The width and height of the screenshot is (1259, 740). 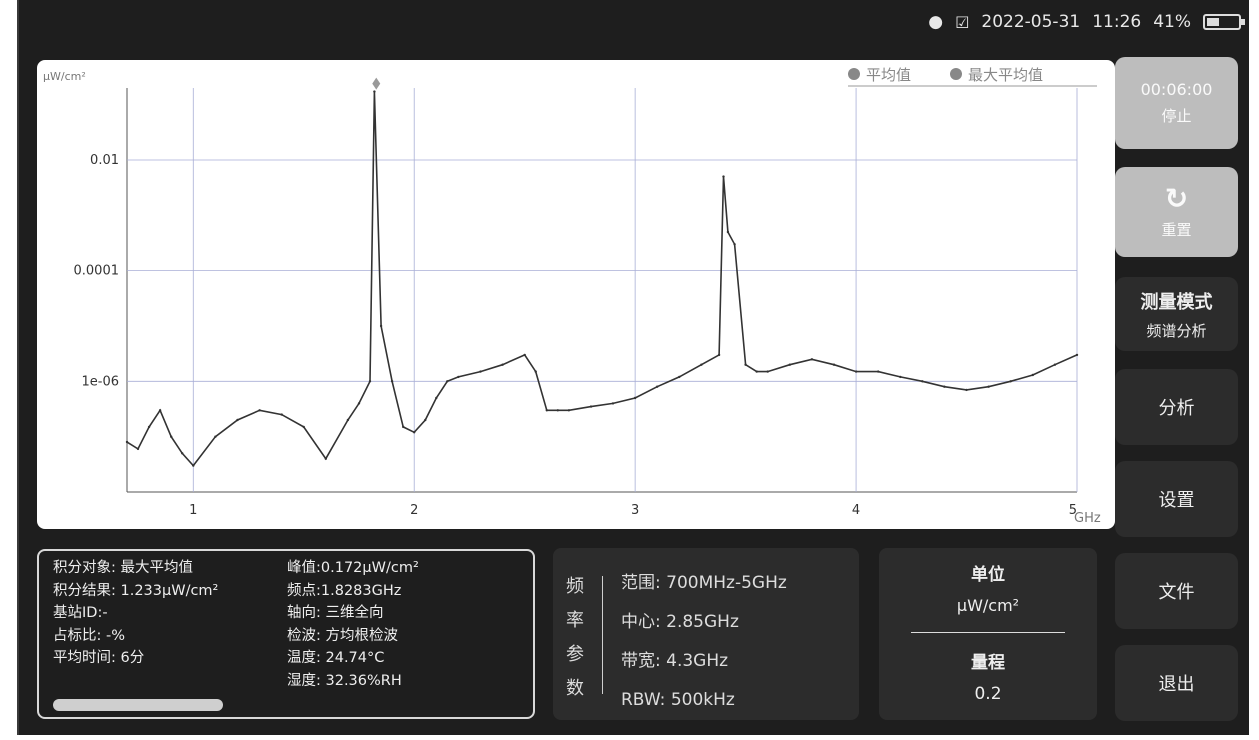 What do you see at coordinates (104, 160) in the screenshot?
I see `y-tick-label: 0.01` at bounding box center [104, 160].